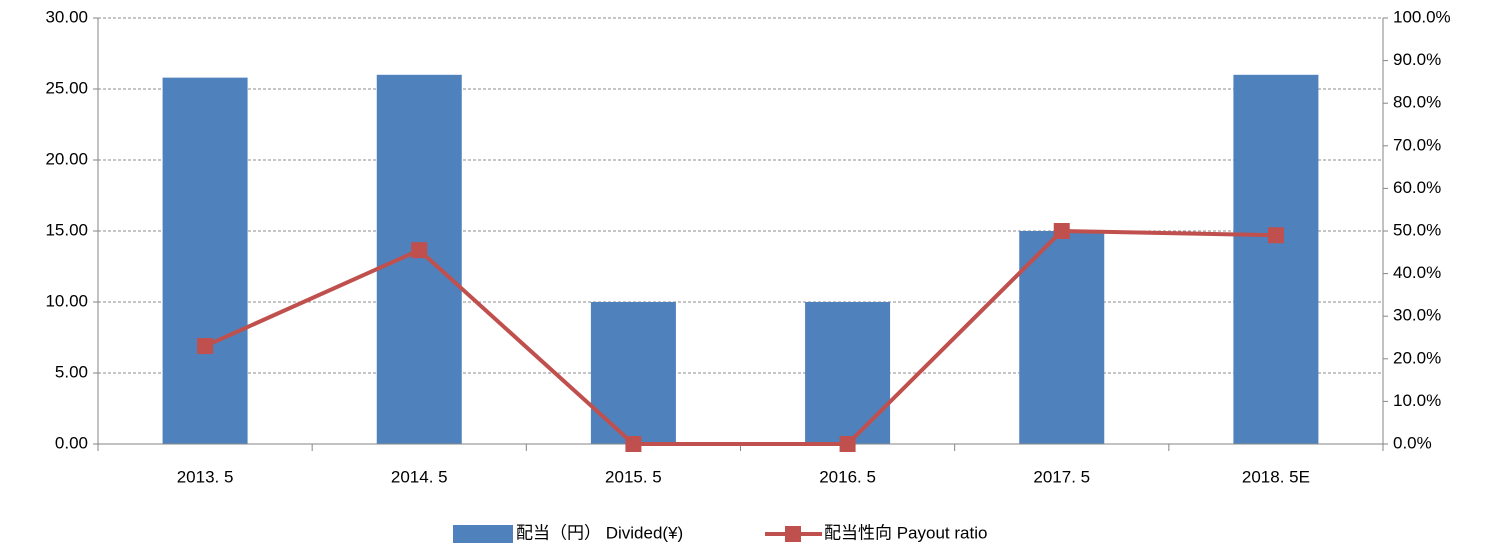 The height and width of the screenshot is (548, 1494). I want to click on x-tick-label: 2015. 5, so click(633, 476).